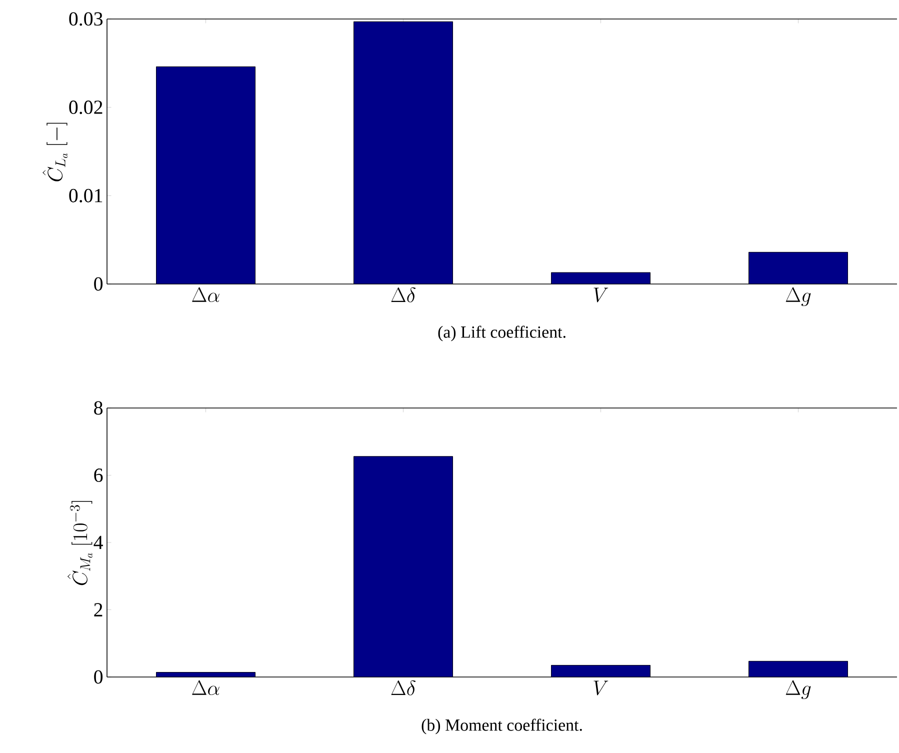 The height and width of the screenshot is (753, 899). I want to click on y-tick-label: 0.03, so click(86, 19).